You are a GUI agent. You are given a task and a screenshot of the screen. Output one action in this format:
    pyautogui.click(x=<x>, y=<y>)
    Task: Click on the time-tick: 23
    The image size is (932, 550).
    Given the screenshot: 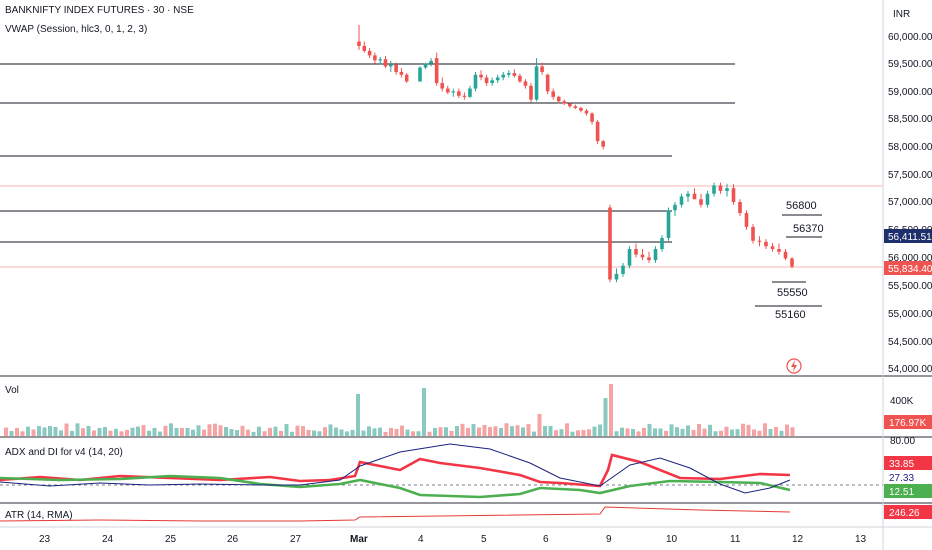 What is the action you would take?
    pyautogui.click(x=45, y=539)
    